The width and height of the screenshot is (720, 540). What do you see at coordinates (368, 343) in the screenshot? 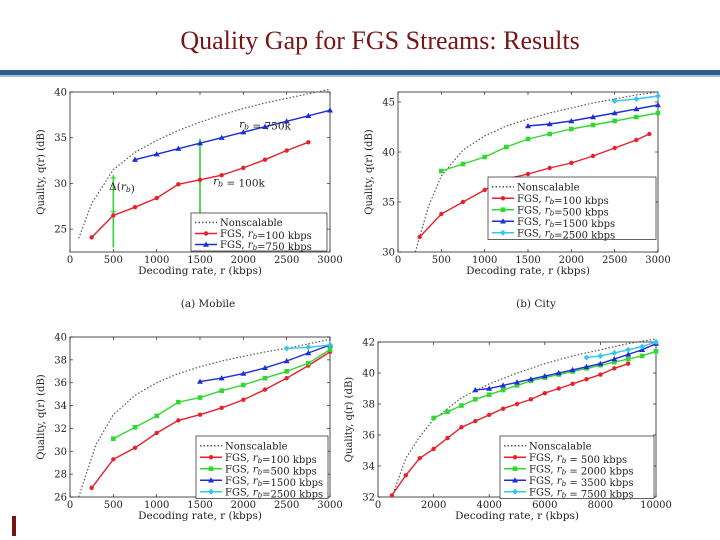
I see `y-tick-label: 42` at bounding box center [368, 343].